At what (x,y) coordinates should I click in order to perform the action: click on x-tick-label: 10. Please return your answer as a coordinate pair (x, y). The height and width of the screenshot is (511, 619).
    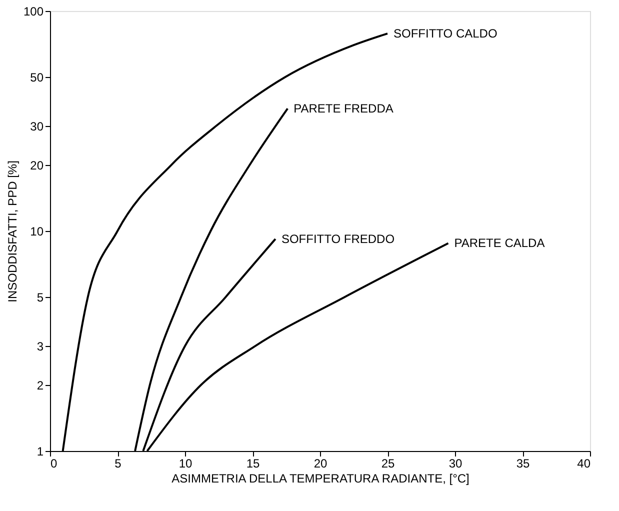
    Looking at the image, I should click on (185, 463).